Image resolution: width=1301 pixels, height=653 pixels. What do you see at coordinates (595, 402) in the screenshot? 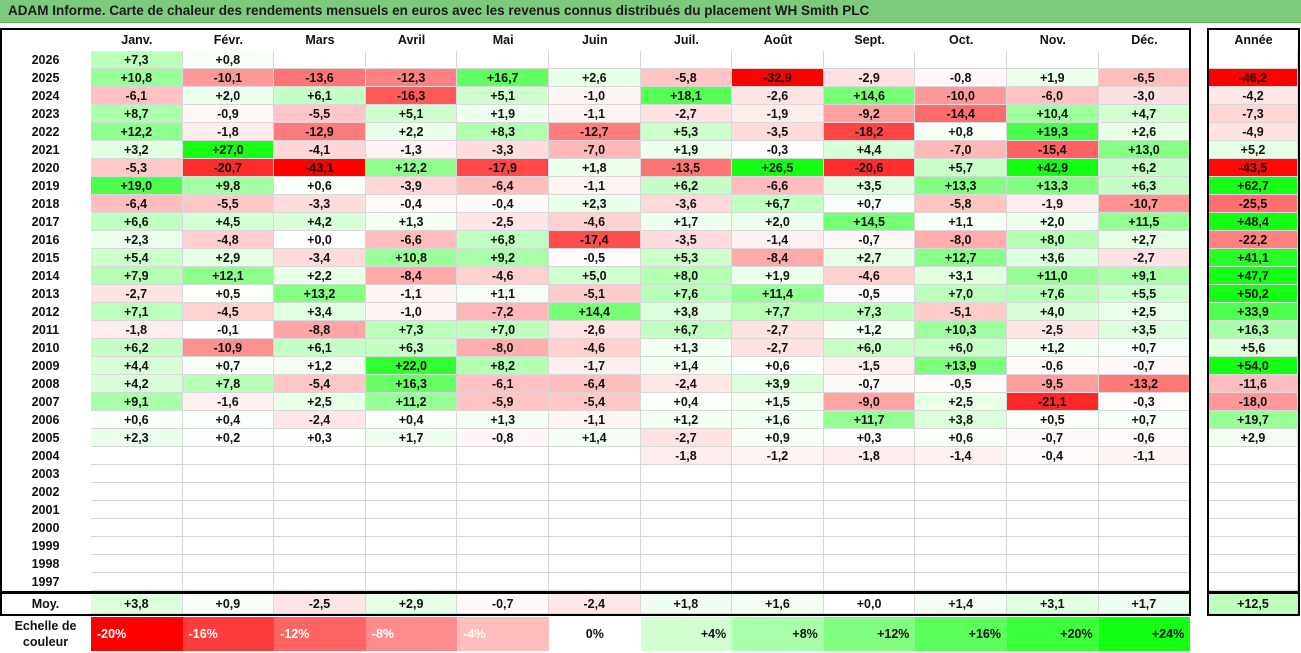
I see `heatmap-cell: -5,4` at bounding box center [595, 402].